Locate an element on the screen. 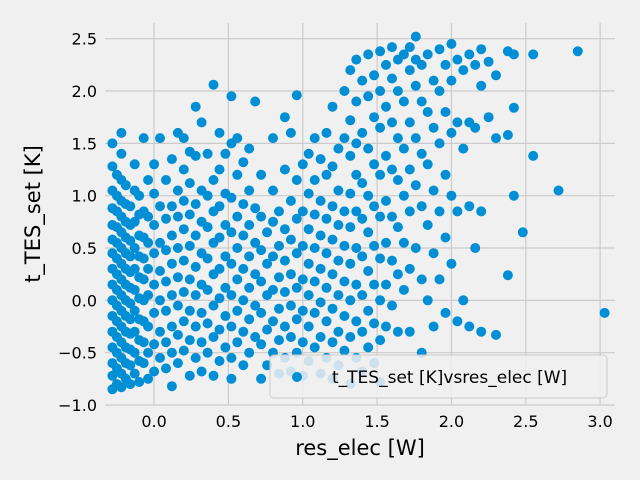 This screenshot has height=480, width=640. legend-box is located at coordinates (438, 376).